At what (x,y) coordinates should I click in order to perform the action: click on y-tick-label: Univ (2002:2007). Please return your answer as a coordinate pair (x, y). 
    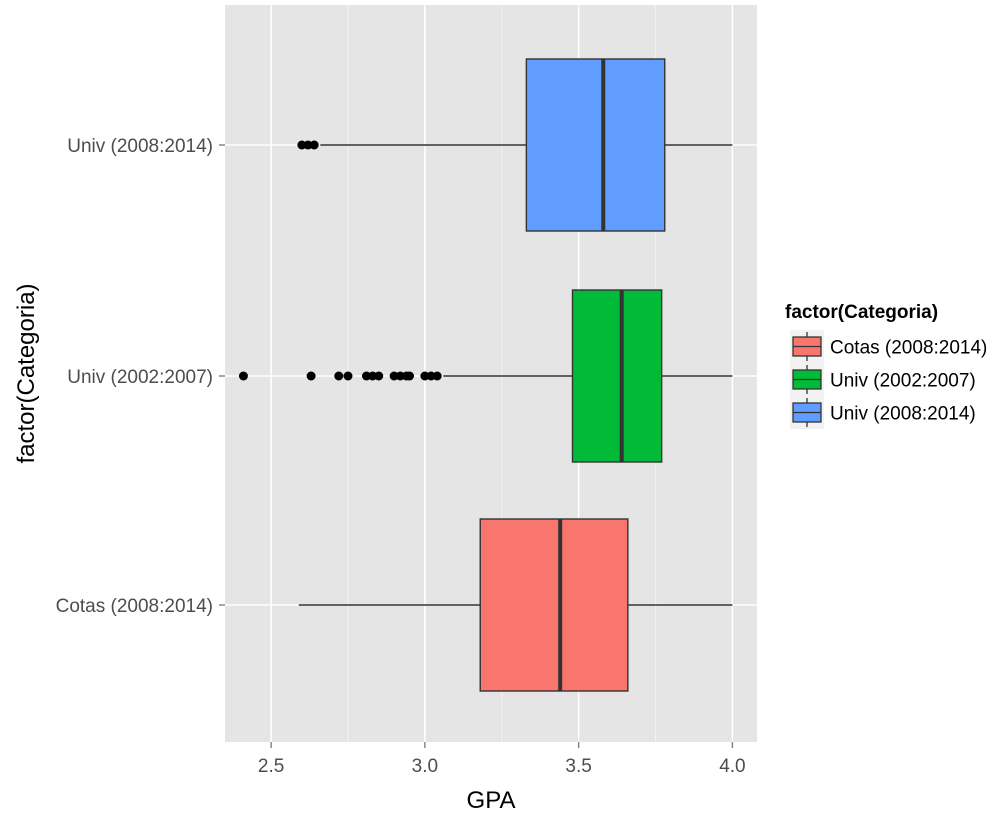
    Looking at the image, I should click on (140, 377).